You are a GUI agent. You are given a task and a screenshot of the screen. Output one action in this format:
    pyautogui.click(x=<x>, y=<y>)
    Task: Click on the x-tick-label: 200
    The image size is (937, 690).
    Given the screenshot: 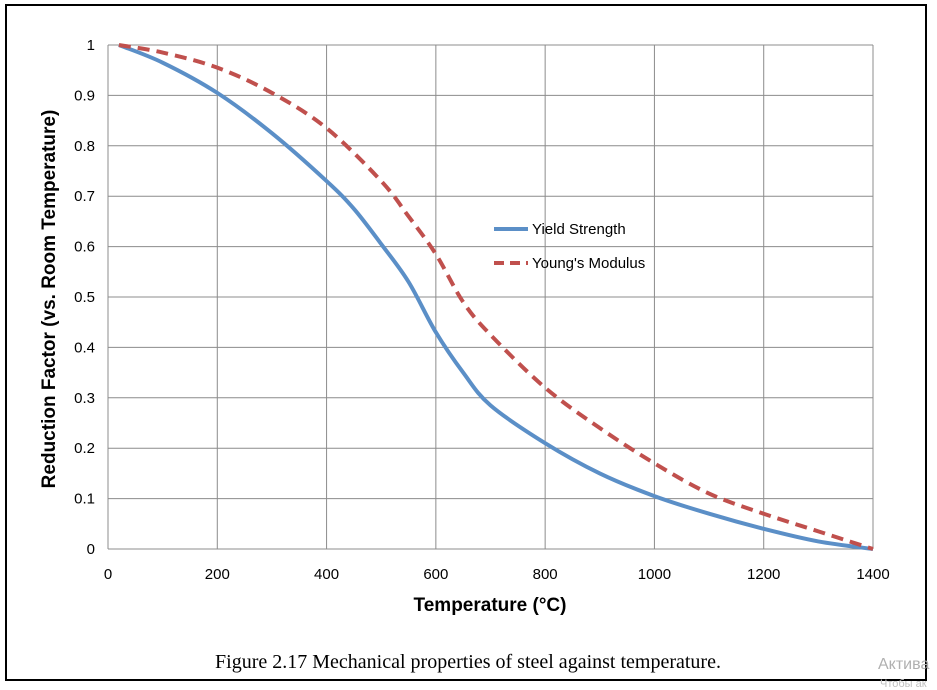 What is the action you would take?
    pyautogui.click(x=217, y=574)
    